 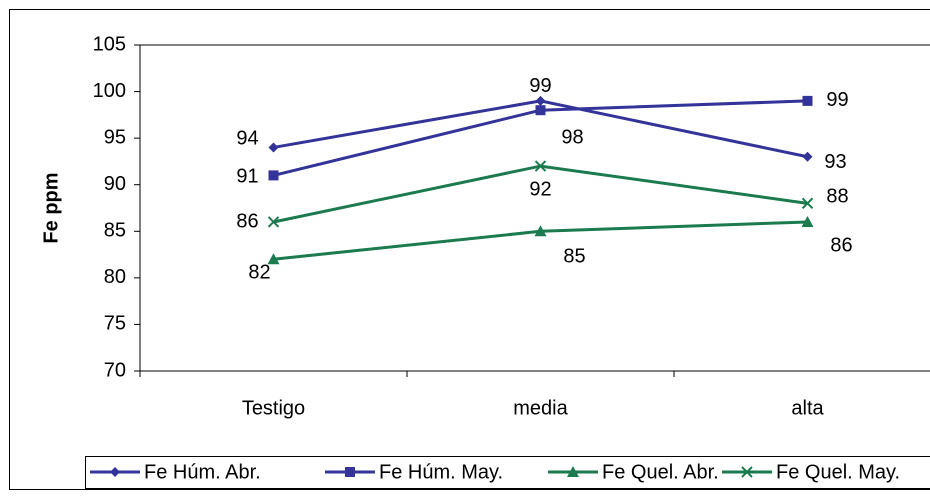 What do you see at coordinates (540, 189) in the screenshot?
I see `data-label: 92` at bounding box center [540, 189].